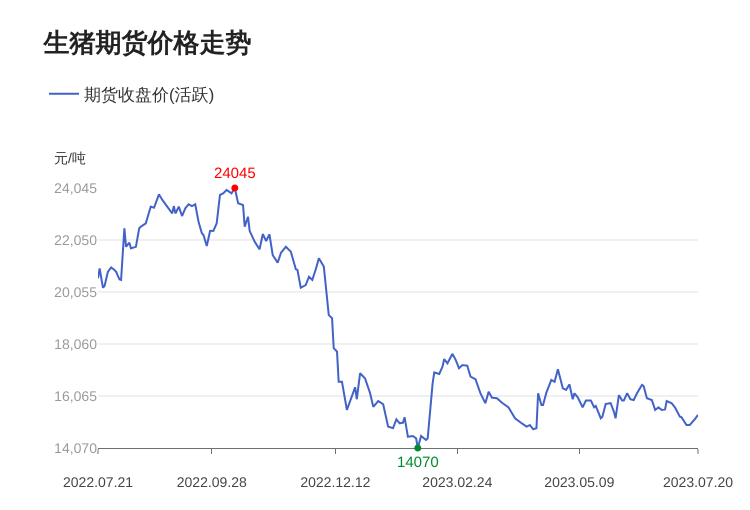  Describe the element at coordinates (76, 344) in the screenshot. I see `y-tick-label: 18,060` at that location.